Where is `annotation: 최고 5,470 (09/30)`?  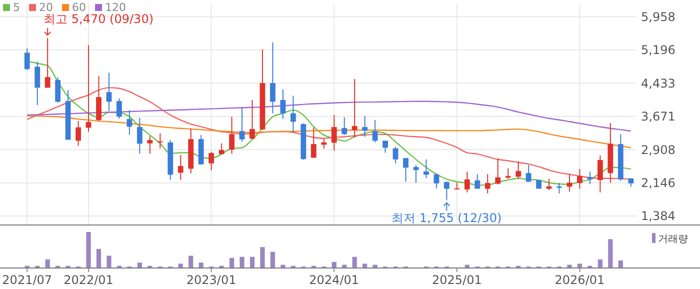
annotation: 최고 5,470 (09/30) is located at coordinates (99, 19).